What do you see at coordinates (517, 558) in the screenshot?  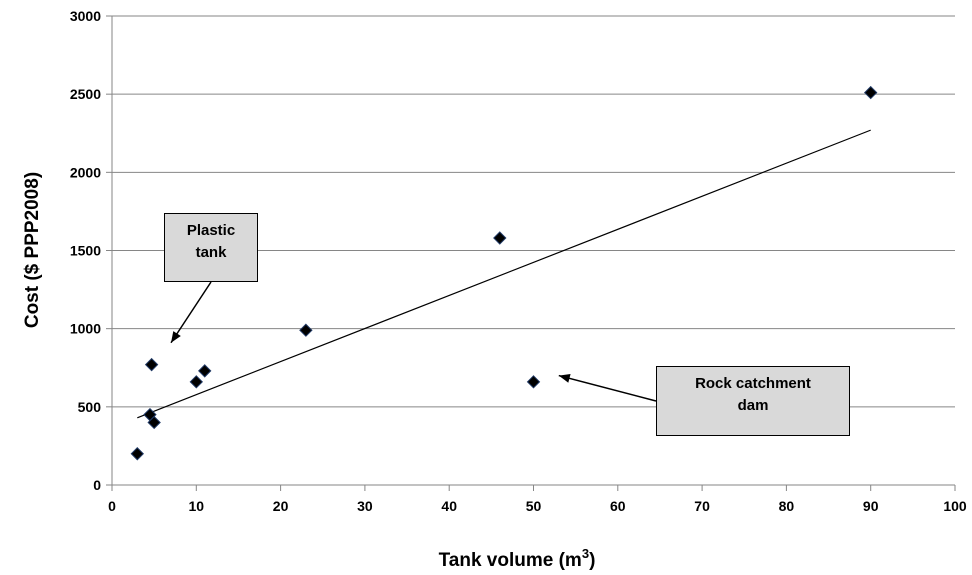 I see `x-axis-title: Tank volume (m3)` at bounding box center [517, 558].